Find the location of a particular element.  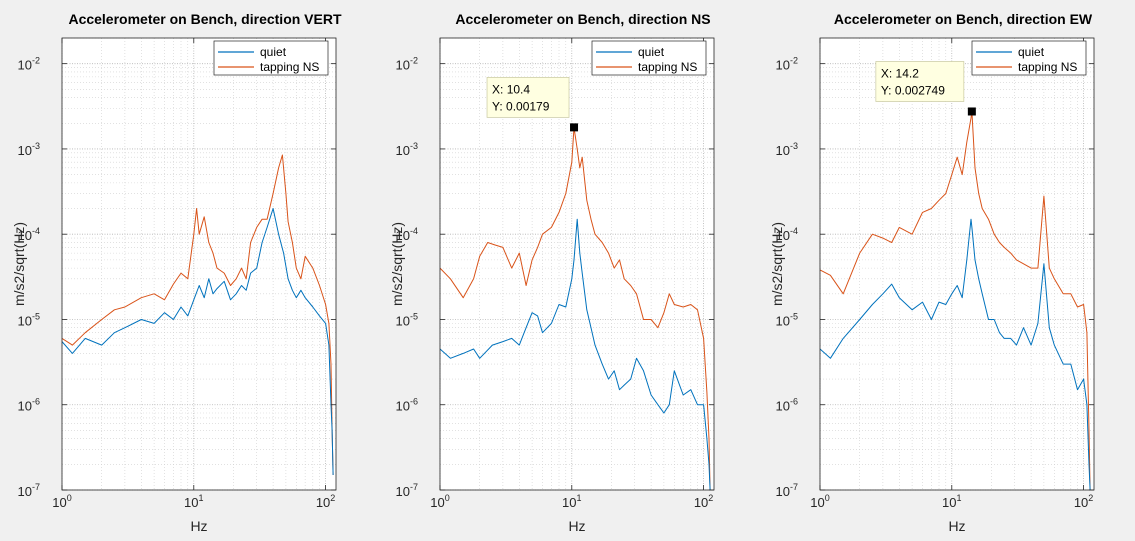

data-tip-x: X: 10.4 is located at coordinates (511, 89).